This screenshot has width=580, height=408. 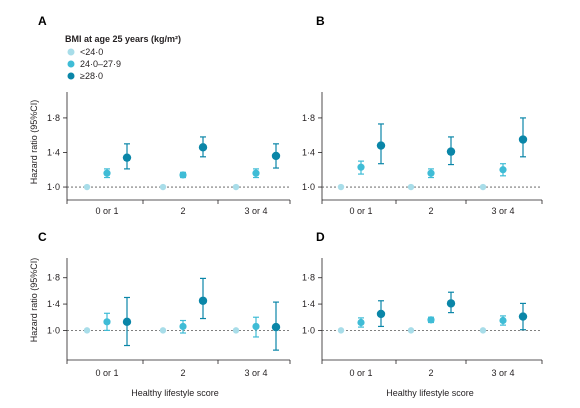 What do you see at coordinates (182, 373) in the screenshot?
I see `panel-c-x-tick-label: 2` at bounding box center [182, 373].